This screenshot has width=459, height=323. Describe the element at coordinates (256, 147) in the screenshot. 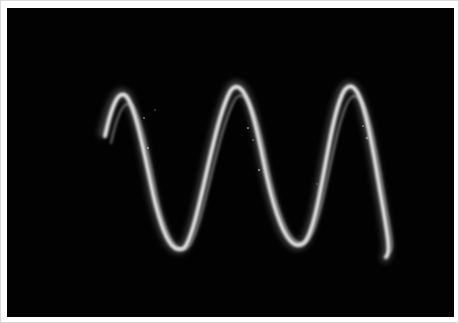

I see `trace-noise-speckles` at that location.